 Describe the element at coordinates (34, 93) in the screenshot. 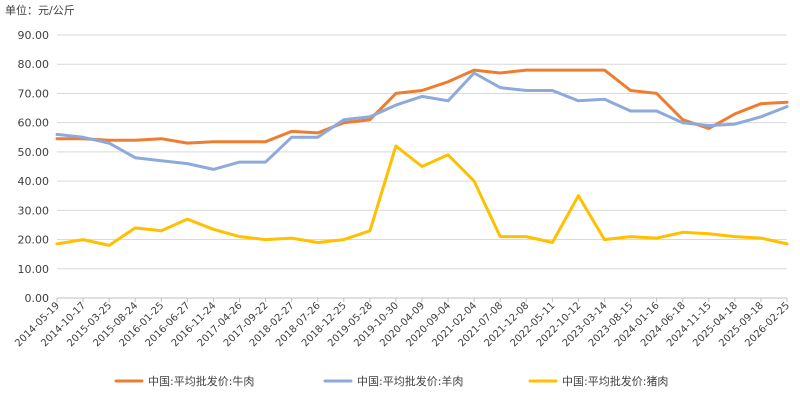

I see `y-tick-label: 70.00` at that location.